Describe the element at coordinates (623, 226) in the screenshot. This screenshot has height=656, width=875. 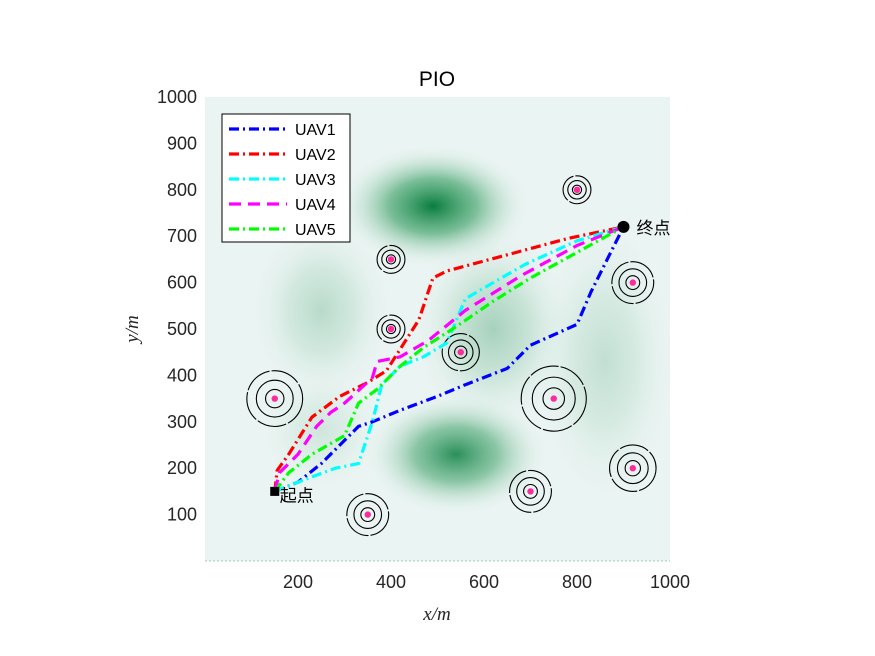
I see `goal-marker` at that location.